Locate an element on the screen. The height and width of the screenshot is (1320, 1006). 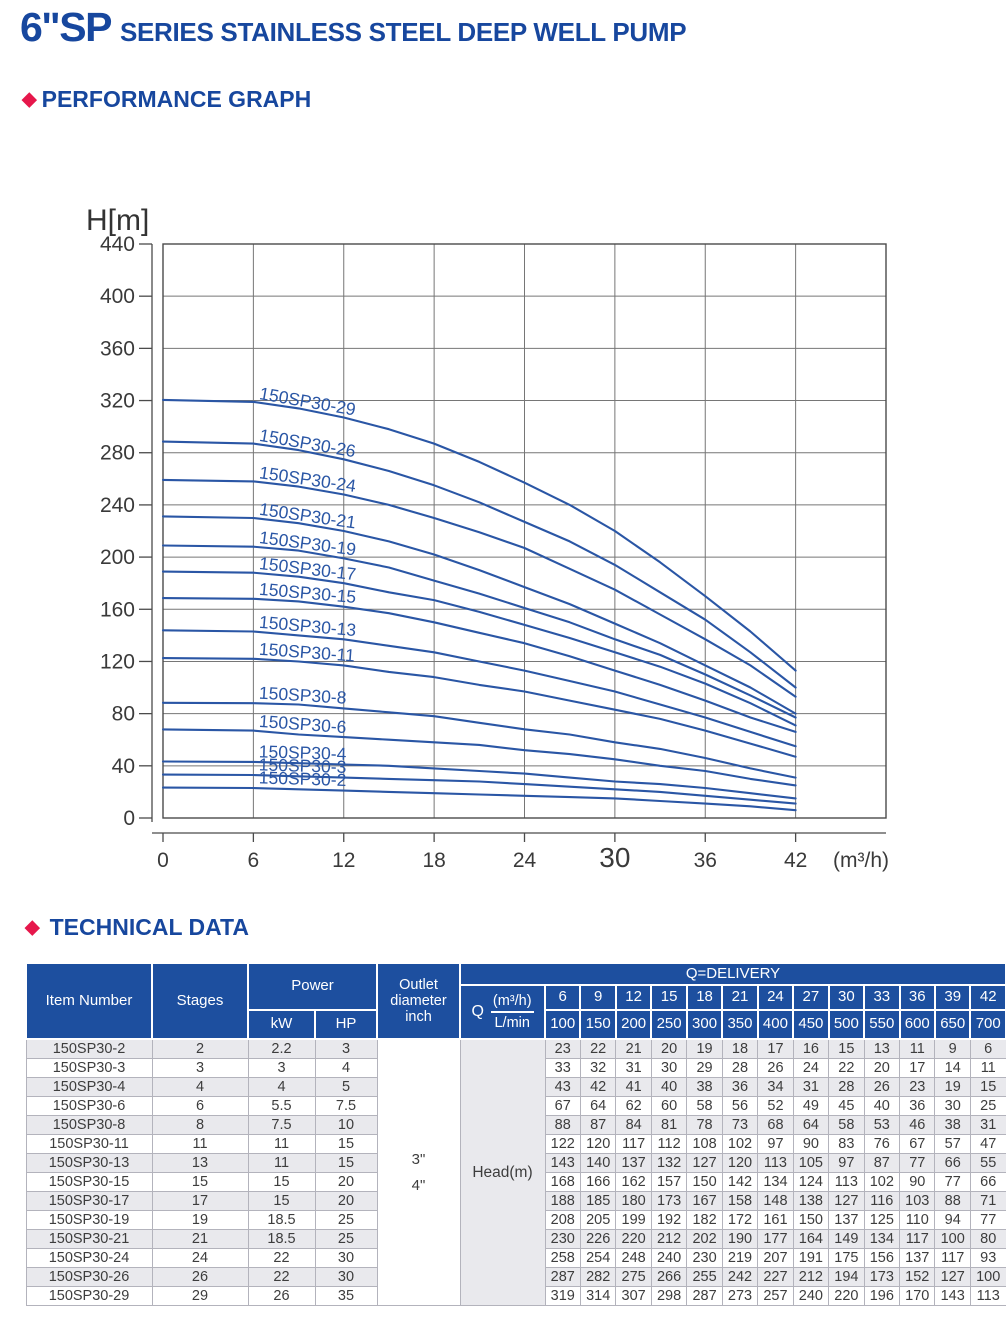
curve-label-150SP30-13: 150SP30-13 is located at coordinates (307, 626).